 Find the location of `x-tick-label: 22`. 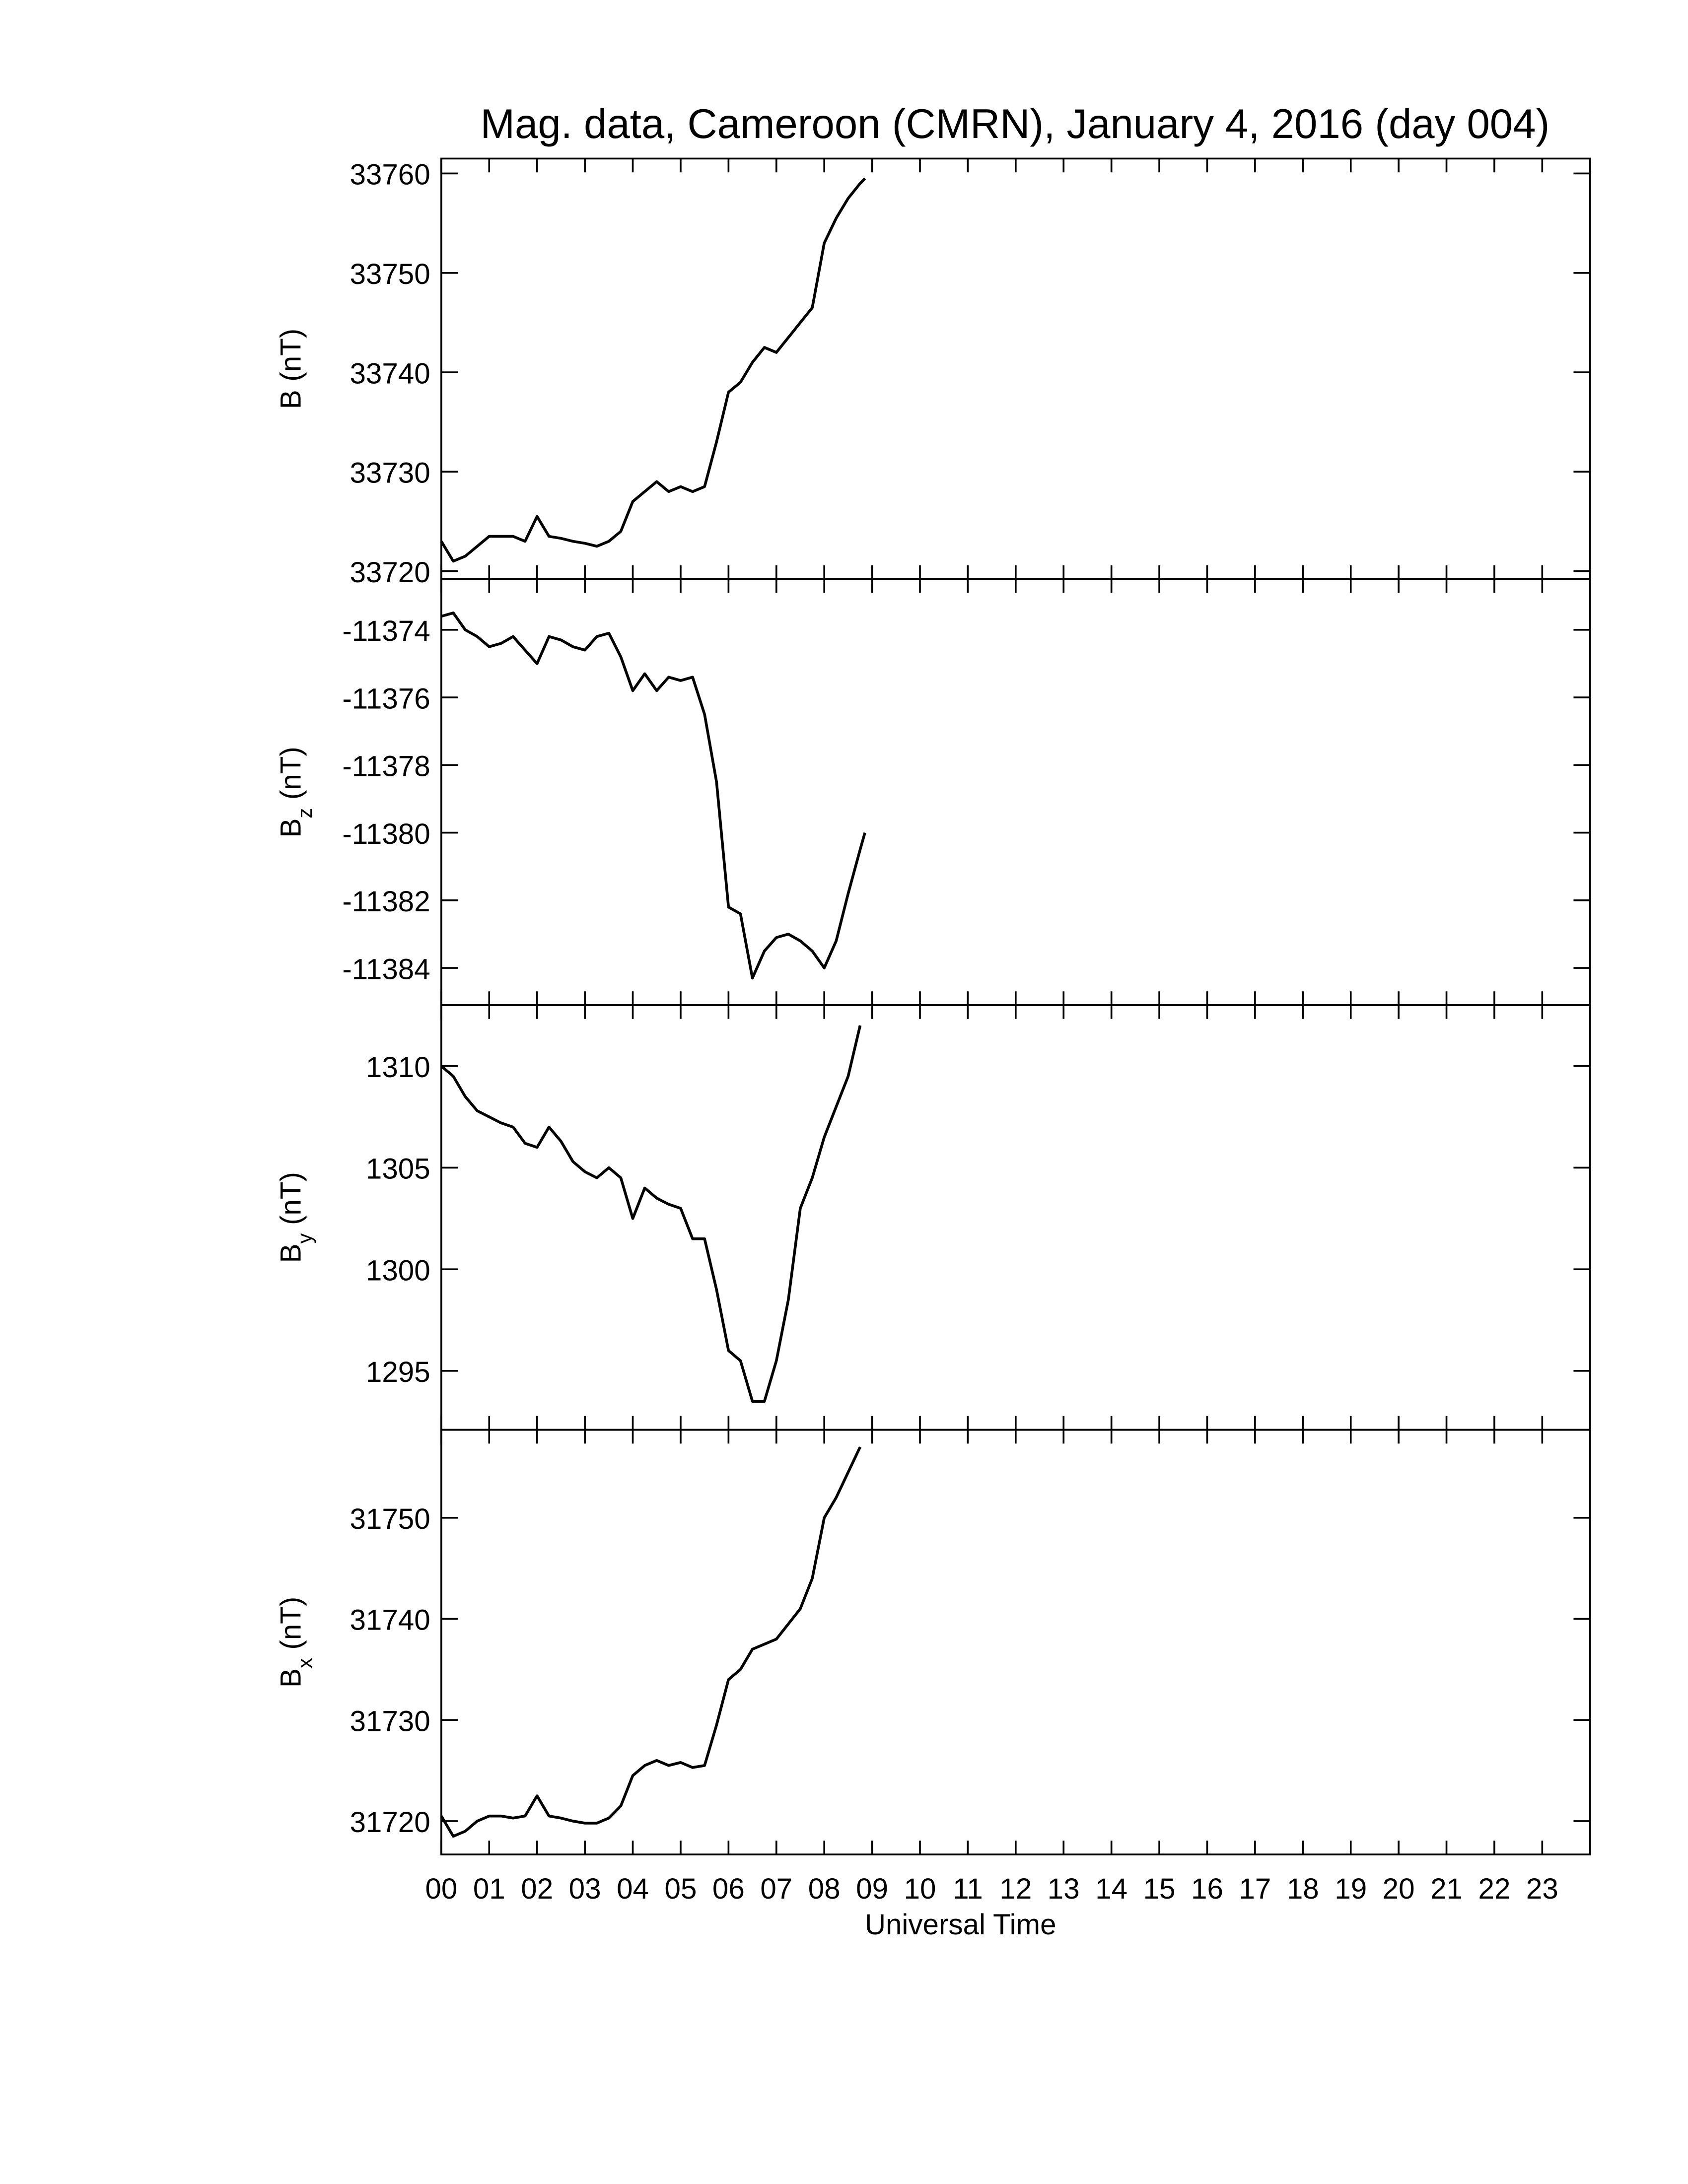

x-tick-label: 22 is located at coordinates (1494, 1889).